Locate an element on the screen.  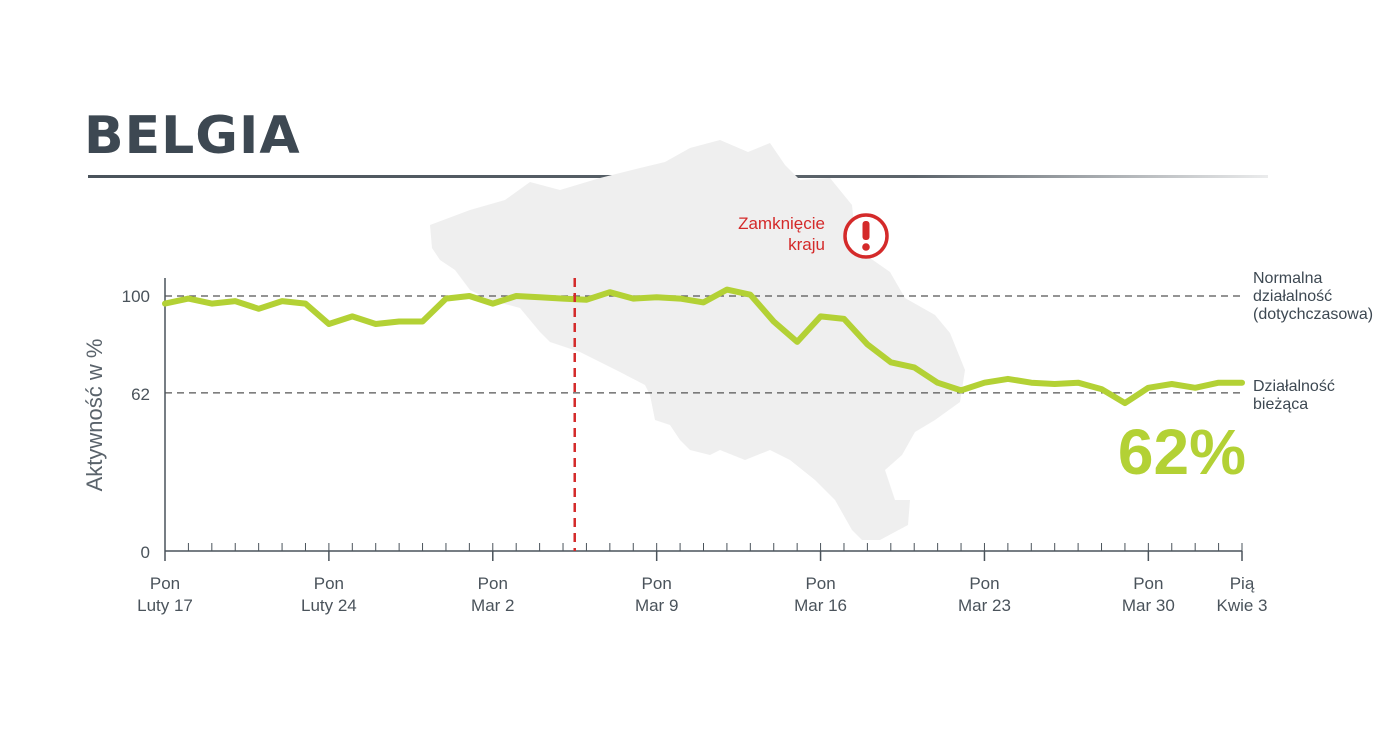
current-activity-label-line2: bieżąca is located at coordinates (1280, 404).